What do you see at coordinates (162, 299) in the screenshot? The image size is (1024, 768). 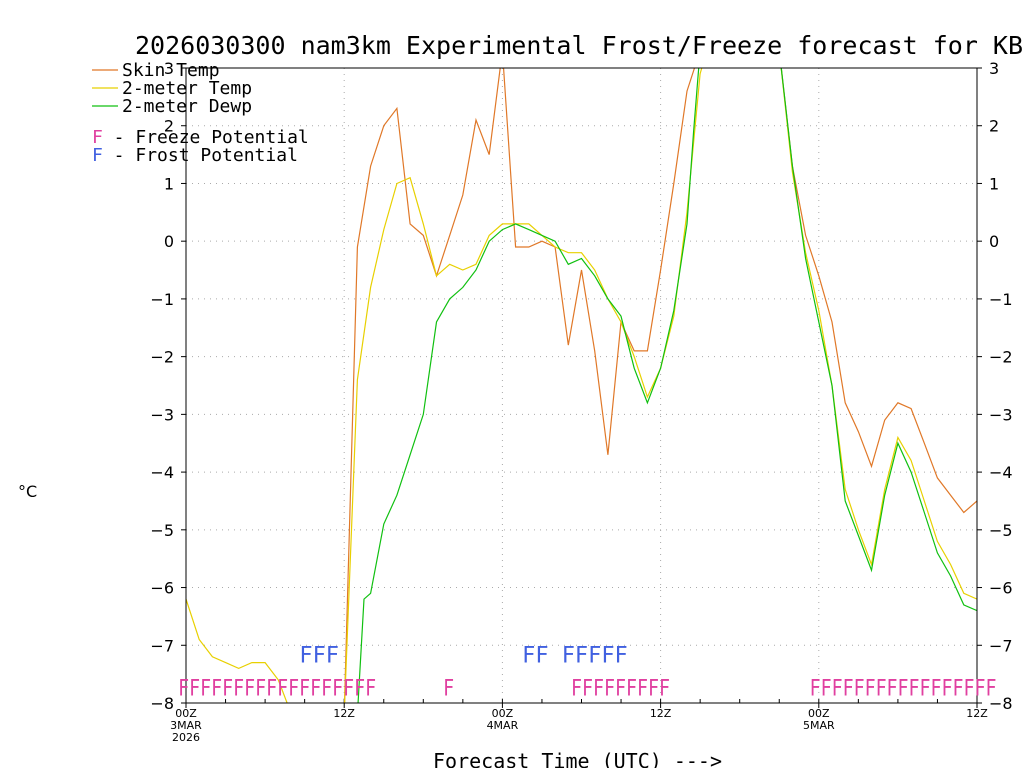 I see `y-tick-label-left: −1` at bounding box center [162, 299].